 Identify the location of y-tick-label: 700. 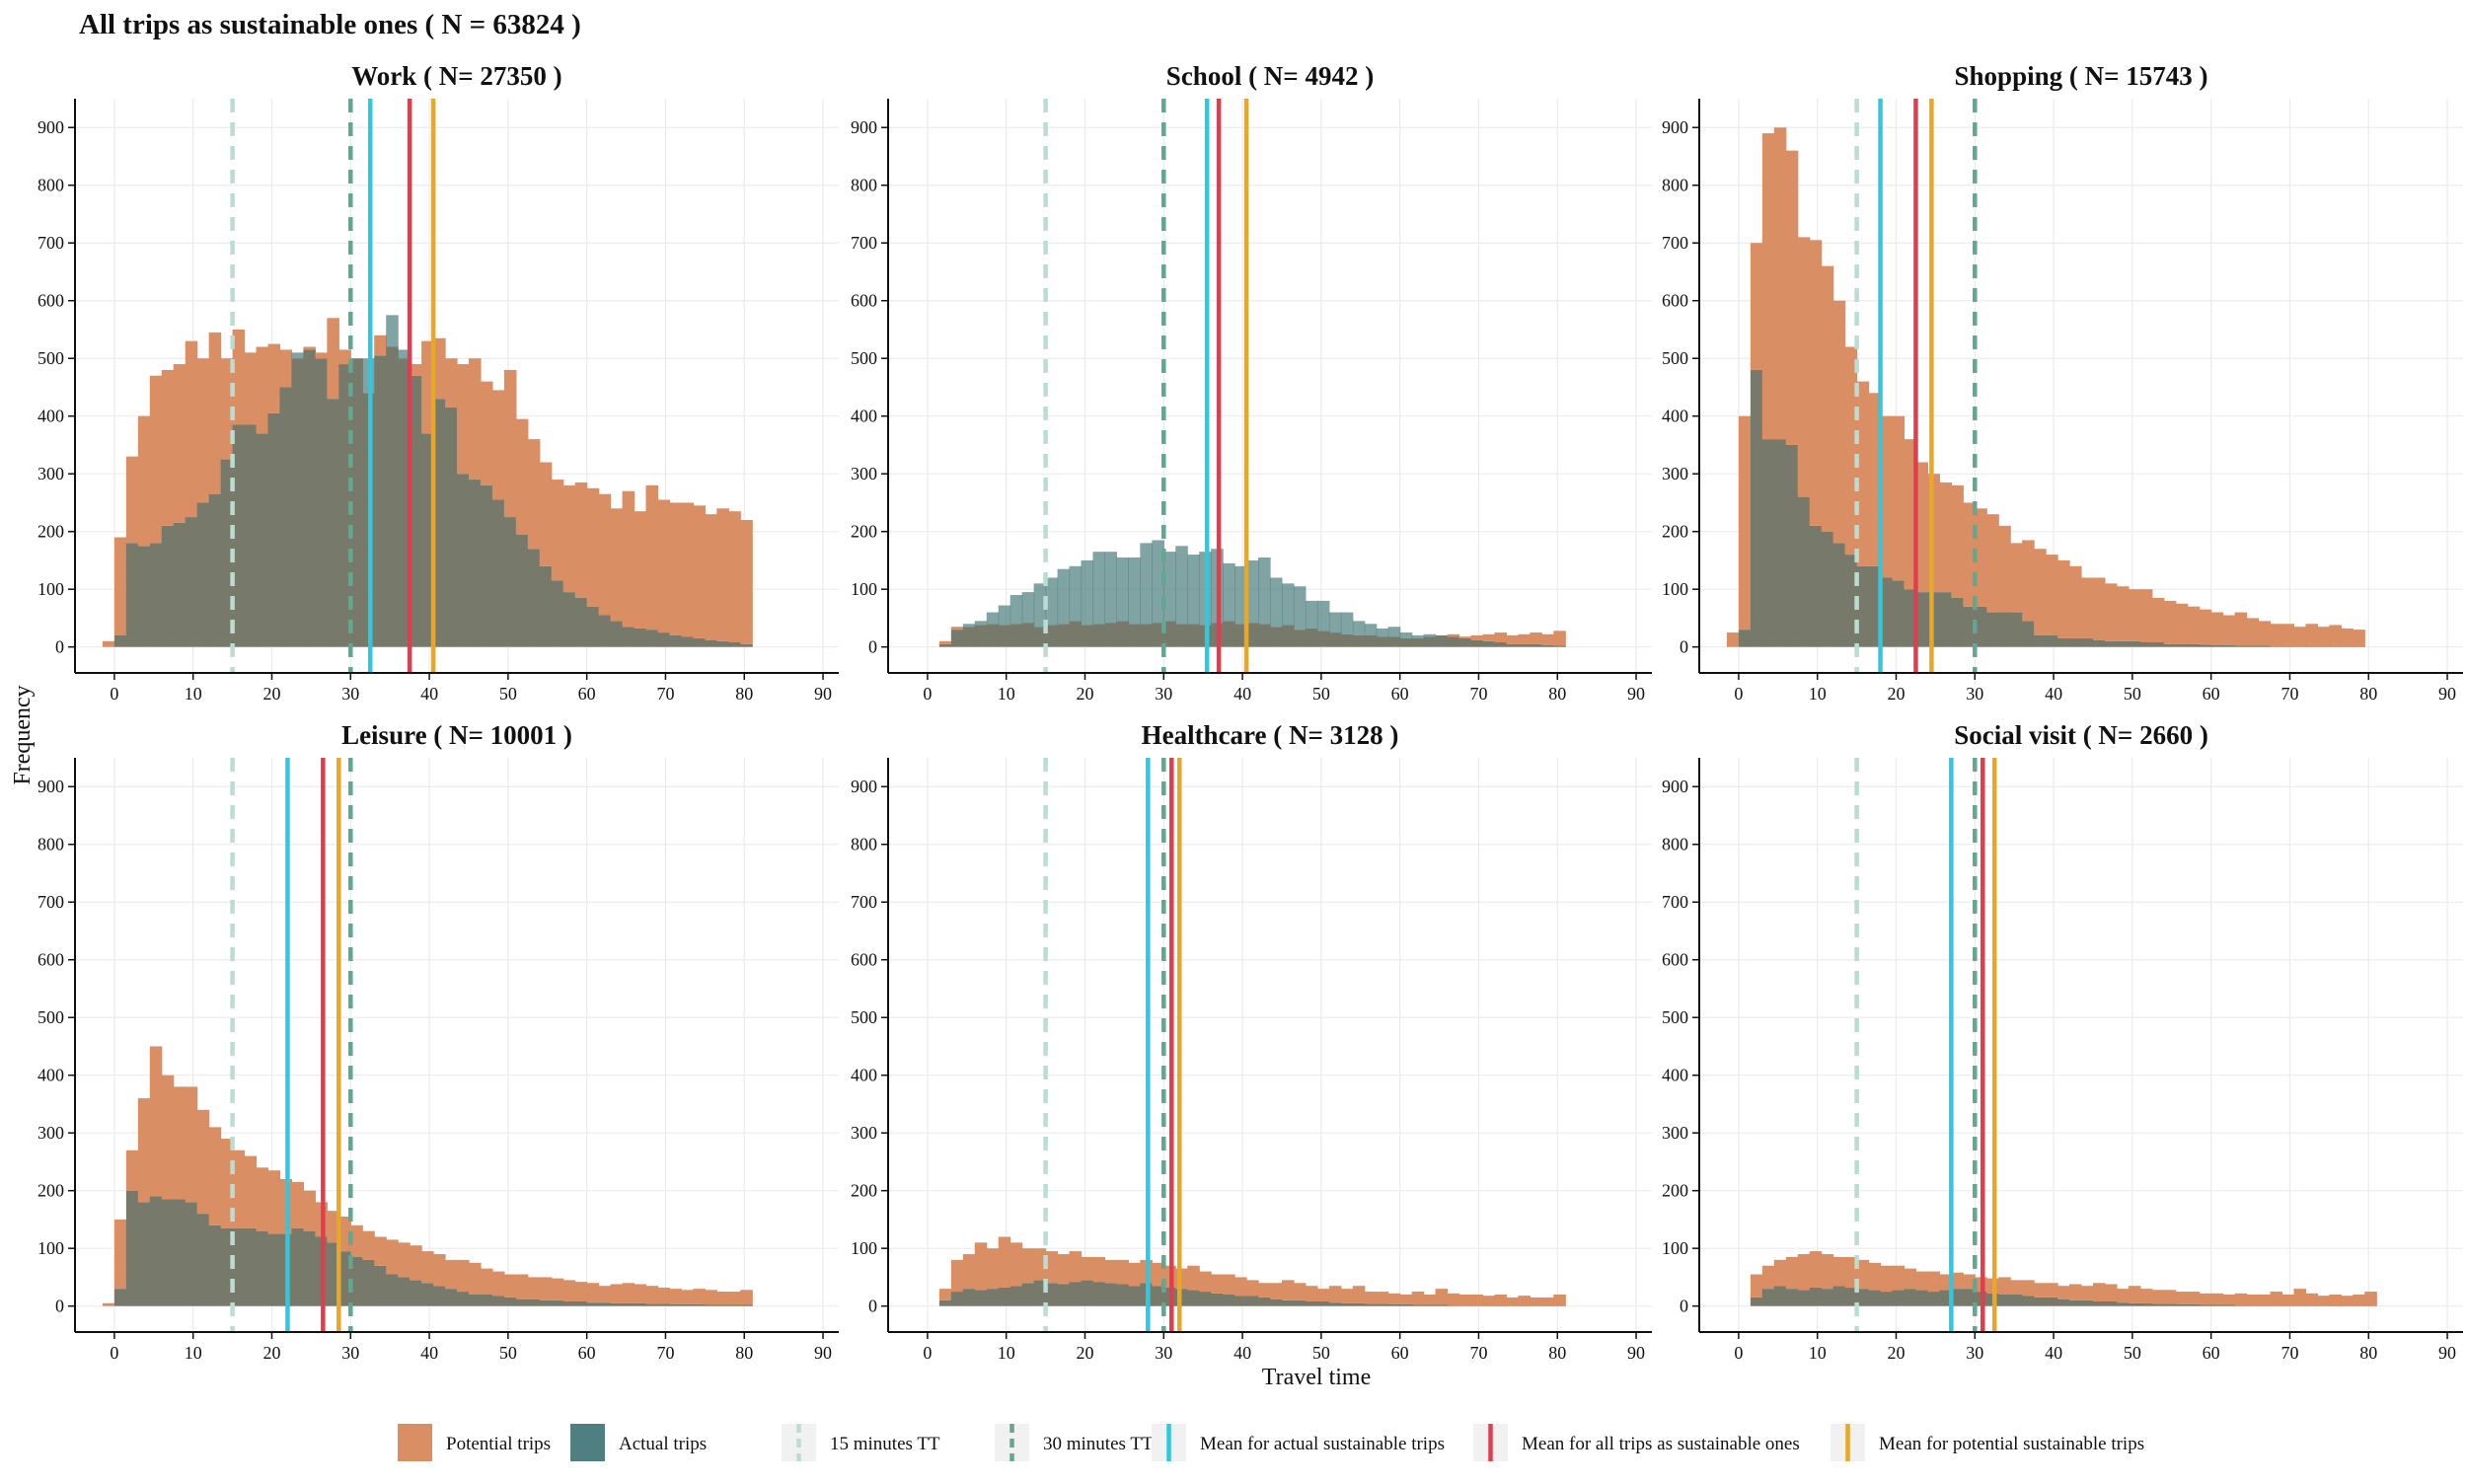
(864, 243).